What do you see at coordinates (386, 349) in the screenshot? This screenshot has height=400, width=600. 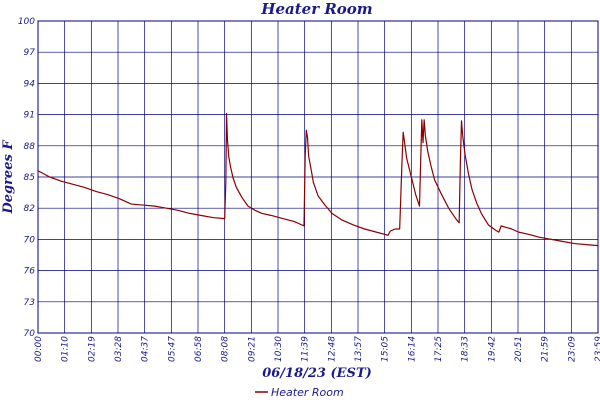 I see `x-tick-label: 15:05` at bounding box center [386, 349].